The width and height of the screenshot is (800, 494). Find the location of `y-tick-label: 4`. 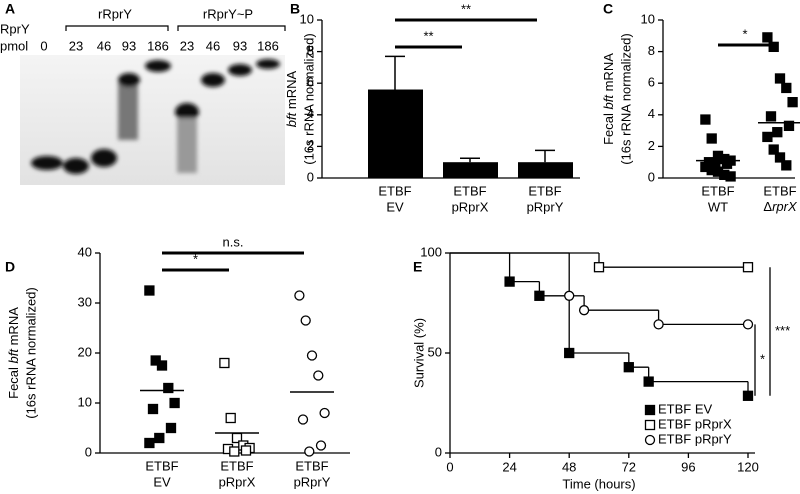

y-tick-label: 4 is located at coordinates (651, 113).